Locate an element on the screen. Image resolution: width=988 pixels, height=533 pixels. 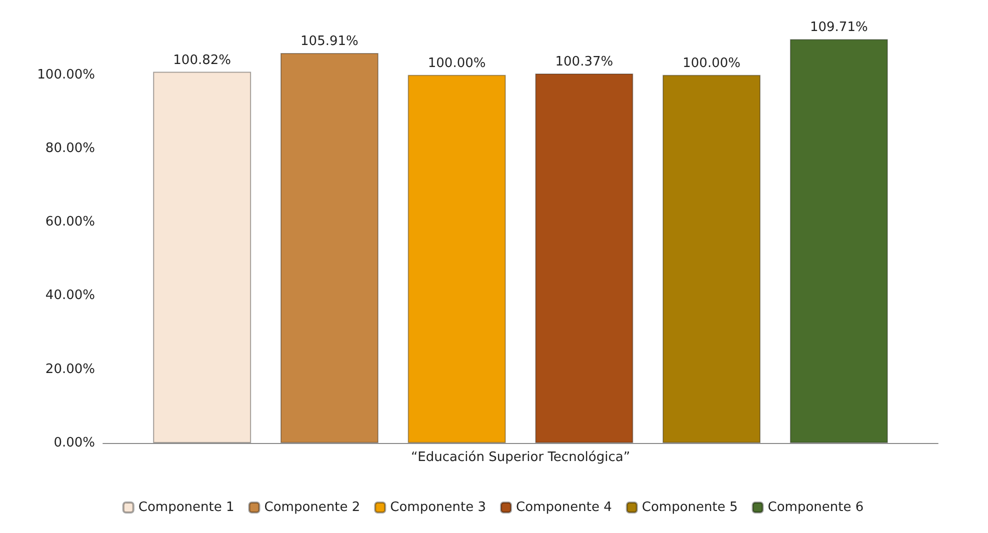
data-label: 100.82% is located at coordinates (202, 60).